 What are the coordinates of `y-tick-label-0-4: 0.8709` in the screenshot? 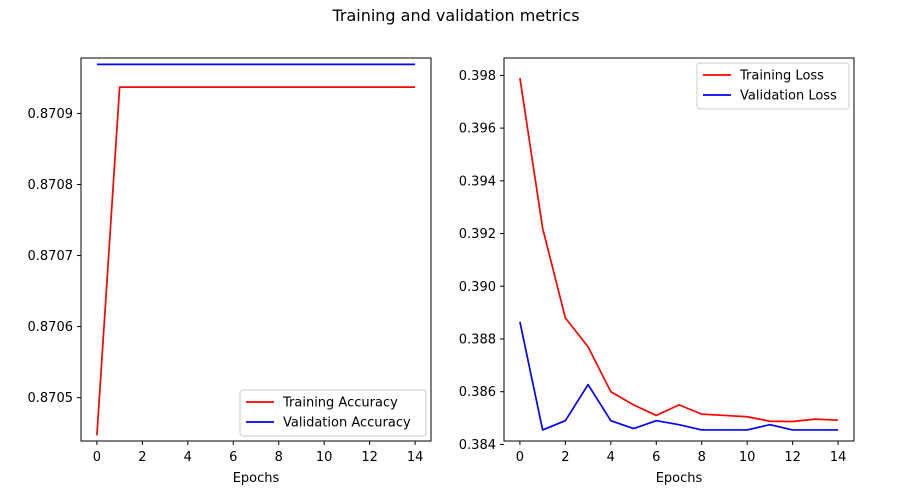 It's located at (51, 114).